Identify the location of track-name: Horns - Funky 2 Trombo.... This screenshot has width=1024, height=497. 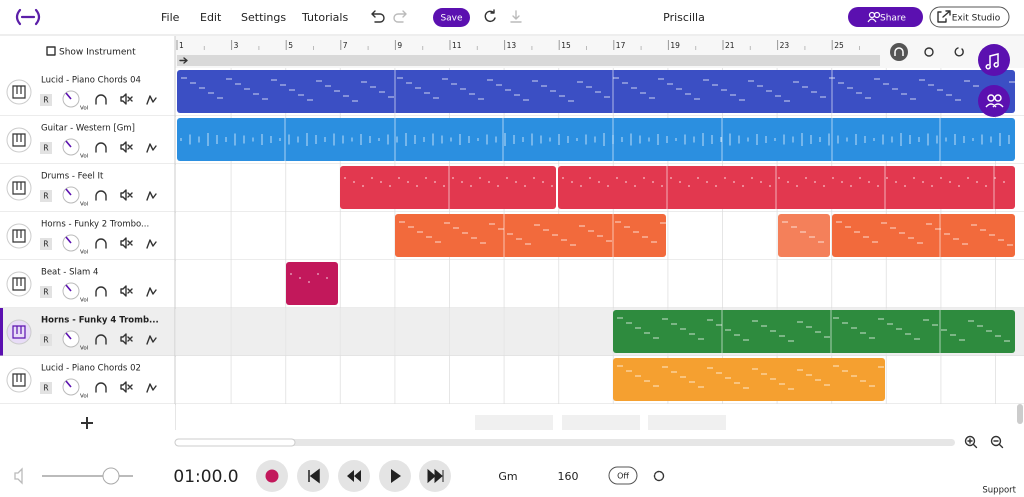
(95, 225).